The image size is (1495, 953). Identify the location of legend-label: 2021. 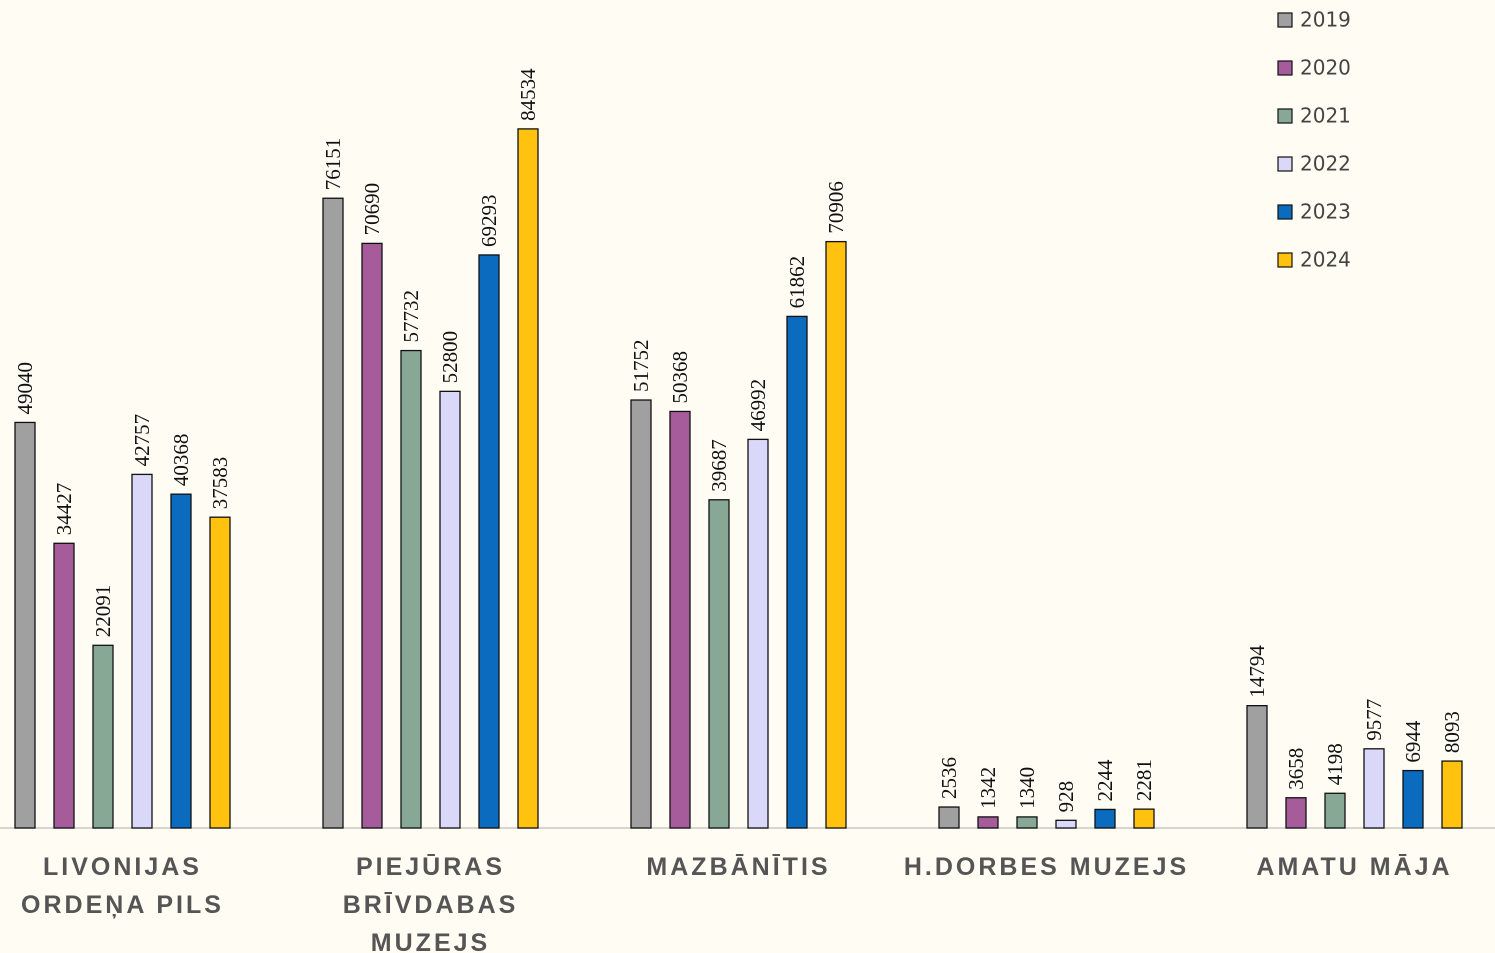
(1325, 116).